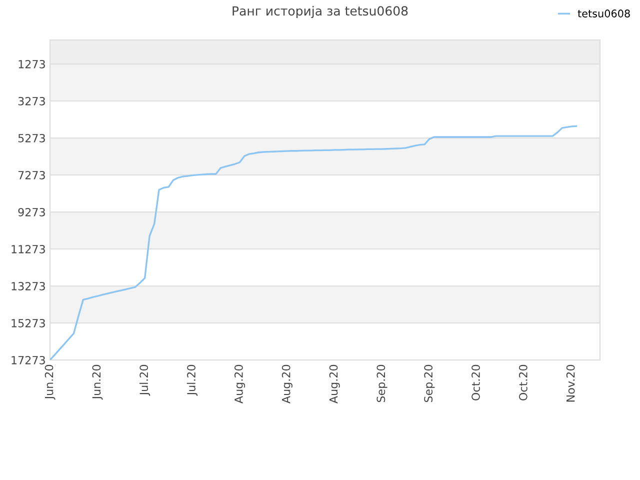  What do you see at coordinates (31, 175) in the screenshot?
I see `y-tick-label: 7273` at bounding box center [31, 175].